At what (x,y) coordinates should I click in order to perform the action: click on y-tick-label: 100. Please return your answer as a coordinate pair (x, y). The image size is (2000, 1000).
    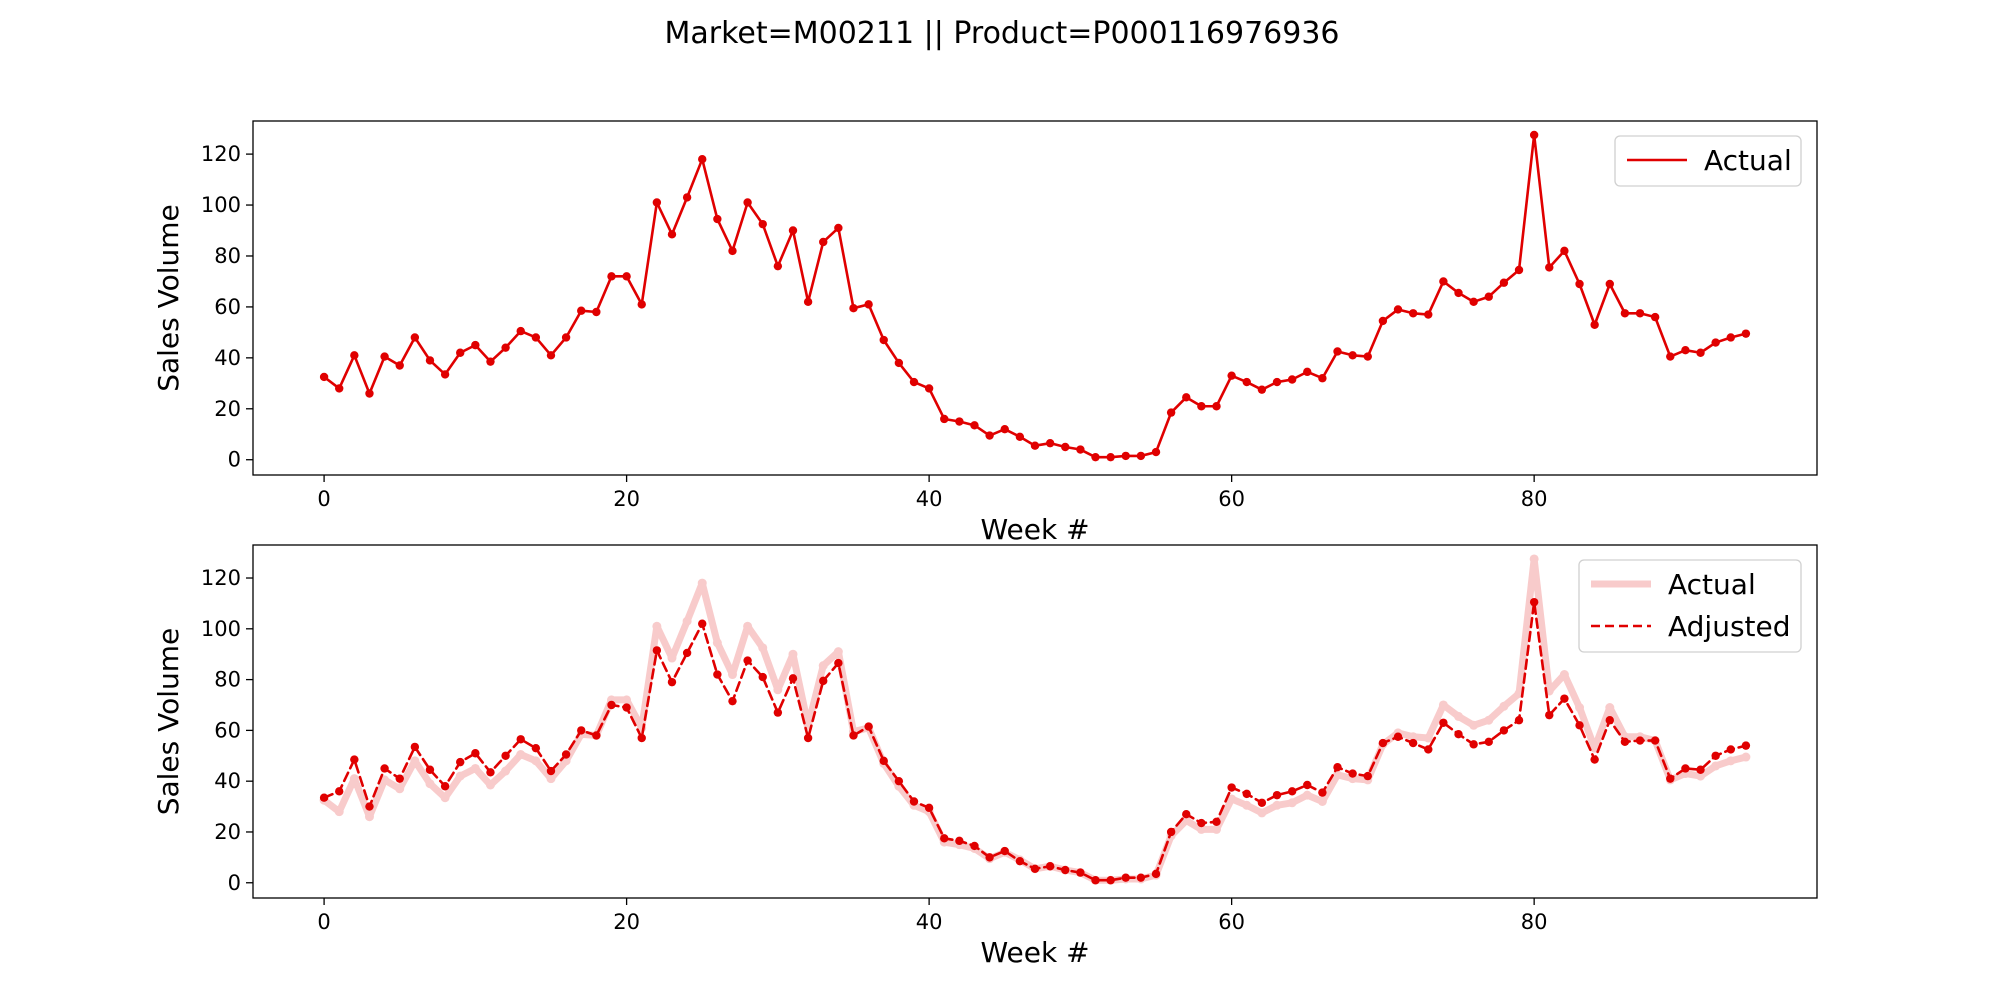
    Looking at the image, I should click on (221, 205).